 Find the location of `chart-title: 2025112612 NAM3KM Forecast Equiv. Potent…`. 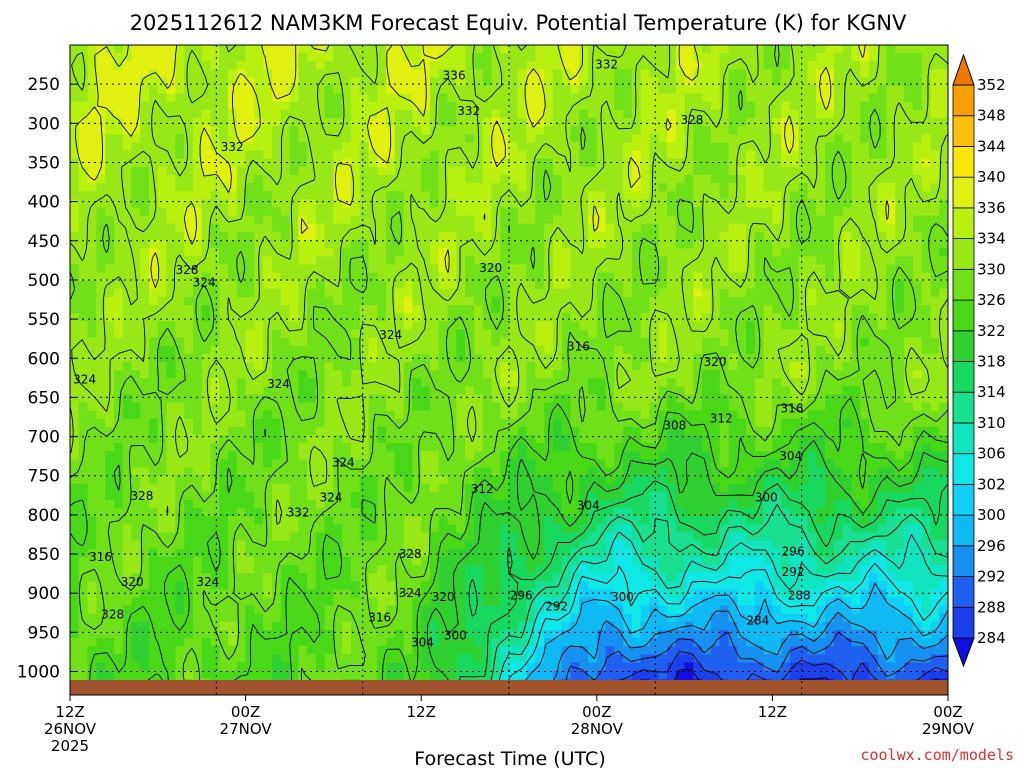

chart-title: 2025112612 NAM3KM Forecast Equiv. Potent… is located at coordinates (518, 23).